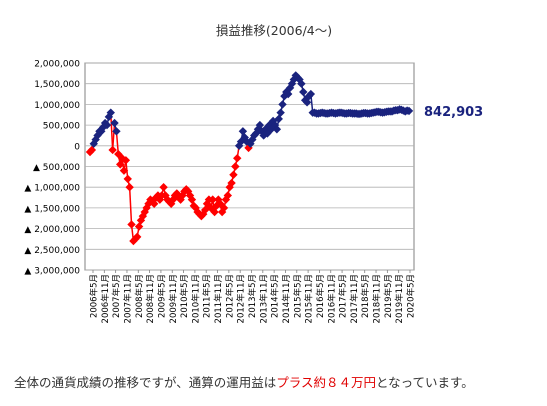  What do you see at coordinates (195, 298) in the screenshot?
I see `x-tick-label: 2010年11月` at bounding box center [195, 298].